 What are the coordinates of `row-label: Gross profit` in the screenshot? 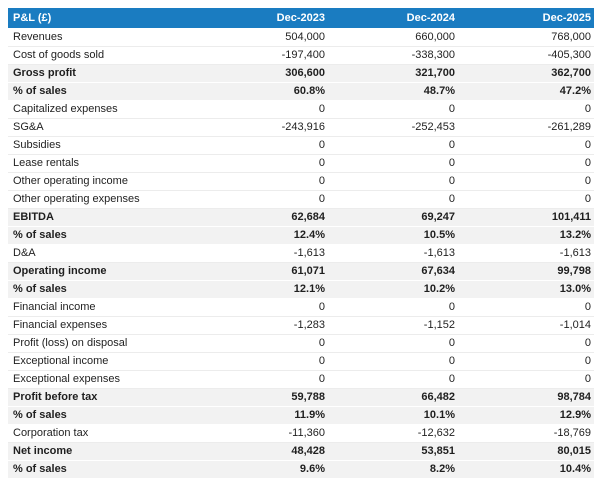 It's located at (103, 73).